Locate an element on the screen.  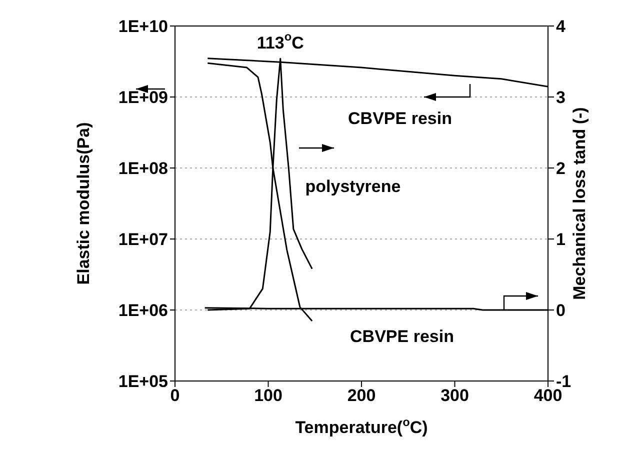
annotation: 113$^{o}$C is located at coordinates (280, 41).